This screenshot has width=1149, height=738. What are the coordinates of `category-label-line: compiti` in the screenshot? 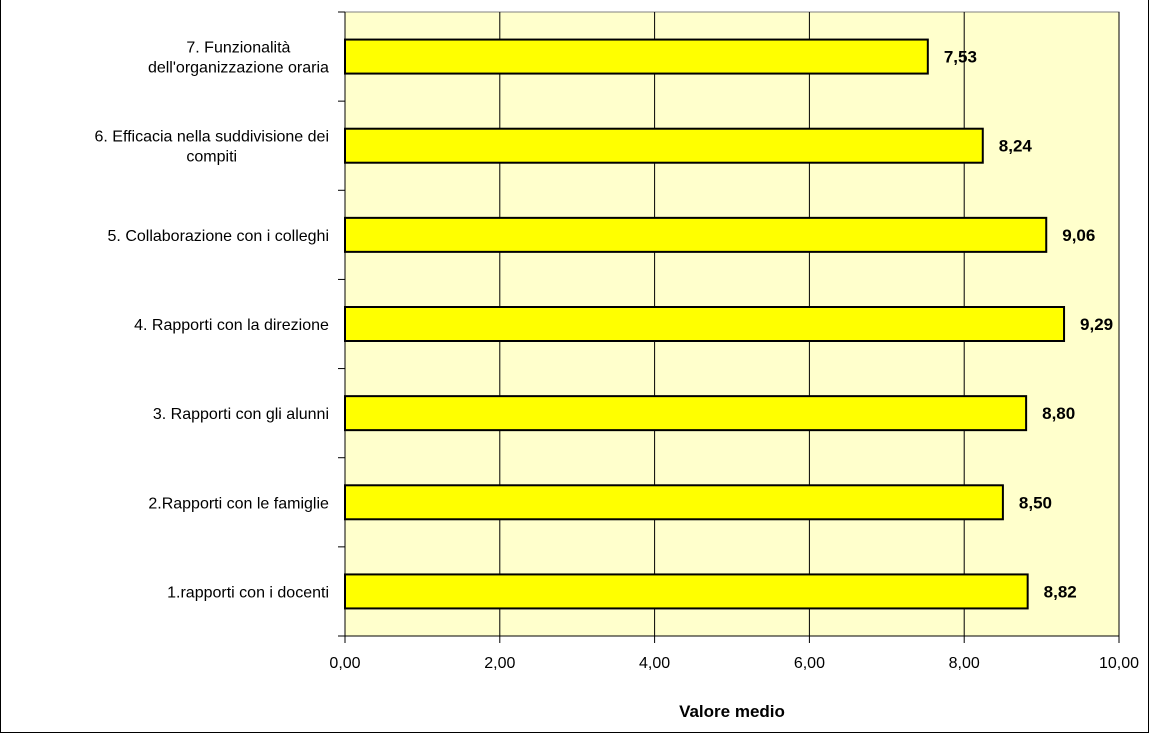 It's located at (211, 157).